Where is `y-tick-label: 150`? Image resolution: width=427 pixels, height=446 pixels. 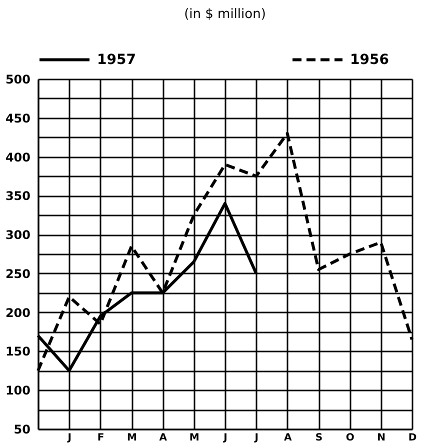
y-tick-label: 150 is located at coordinates (17, 351).